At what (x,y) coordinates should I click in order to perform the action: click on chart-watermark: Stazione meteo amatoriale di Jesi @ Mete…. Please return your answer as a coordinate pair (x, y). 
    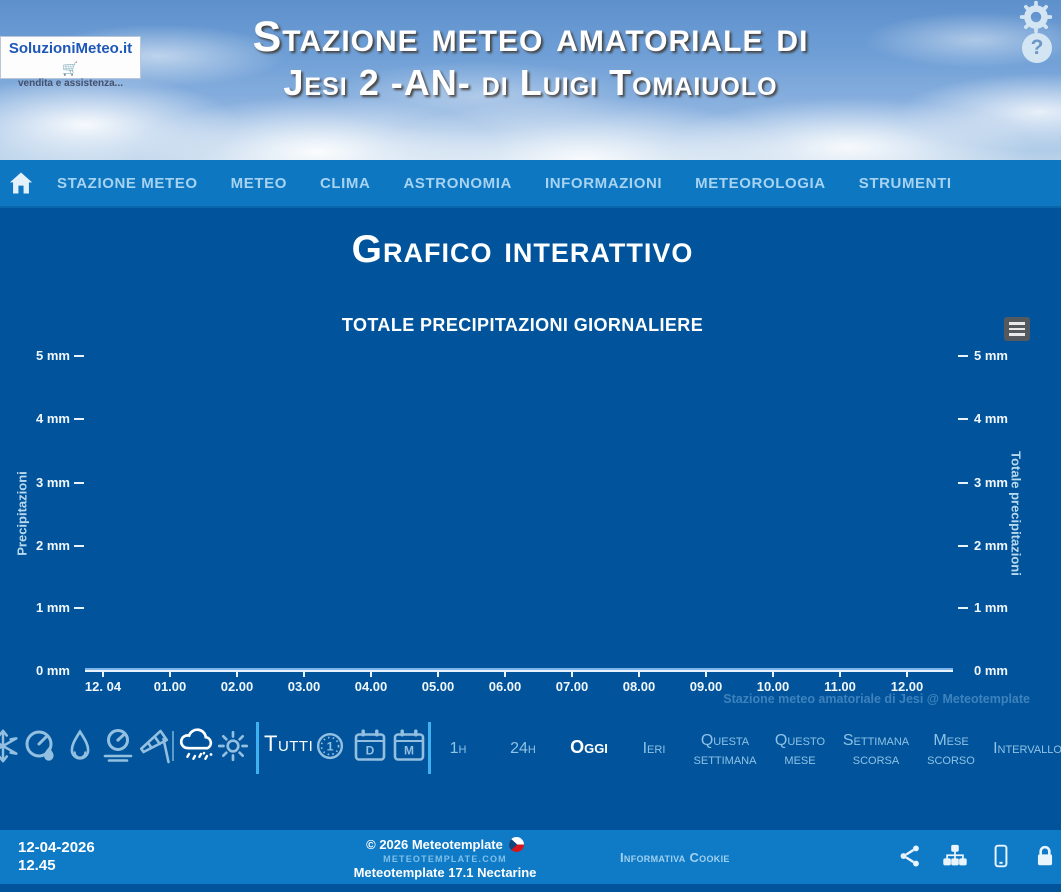
    Looking at the image, I should click on (876, 699).